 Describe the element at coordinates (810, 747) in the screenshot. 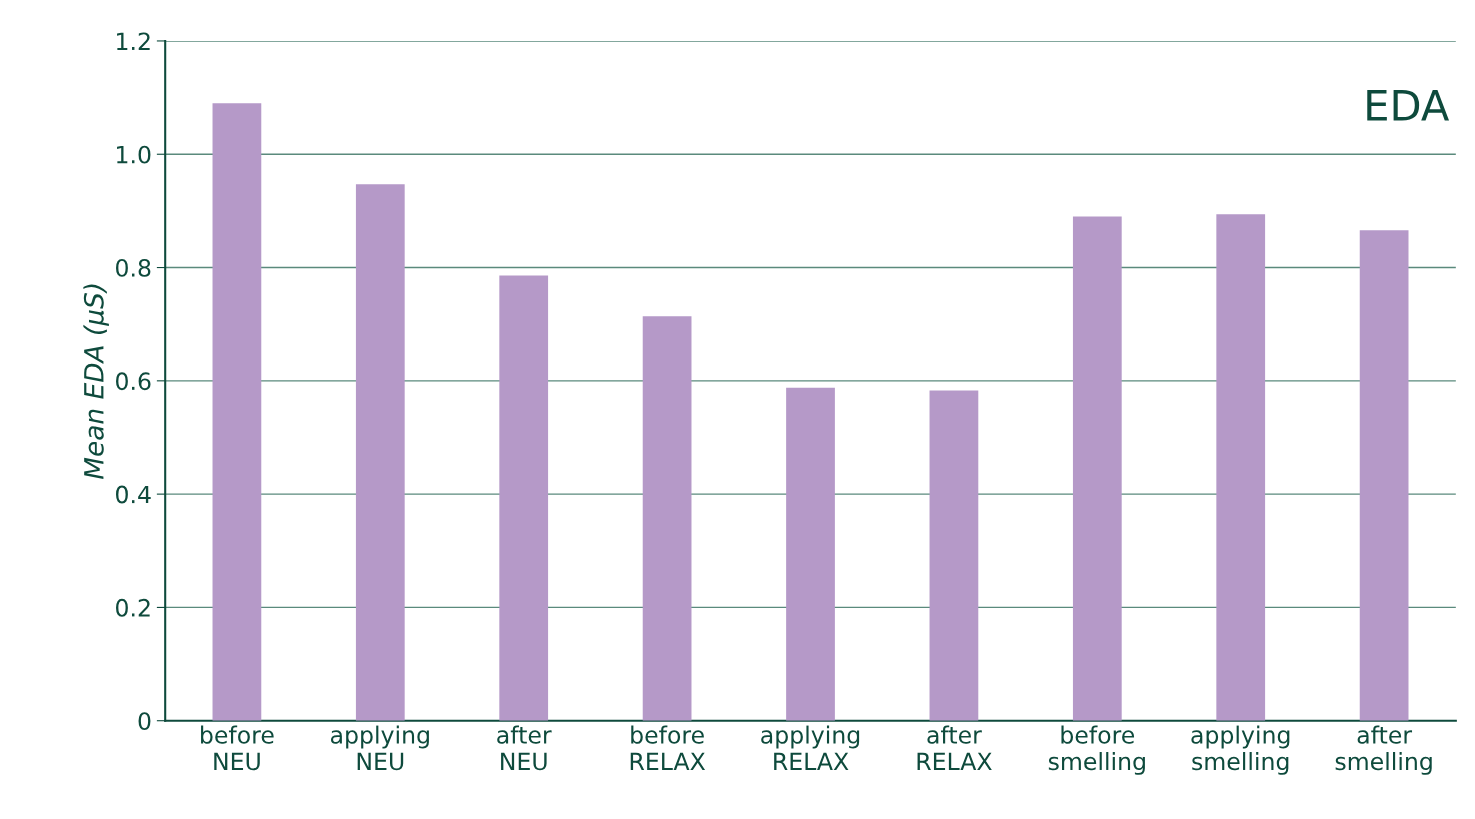

I see `x-tick-label: applying RELAX` at that location.